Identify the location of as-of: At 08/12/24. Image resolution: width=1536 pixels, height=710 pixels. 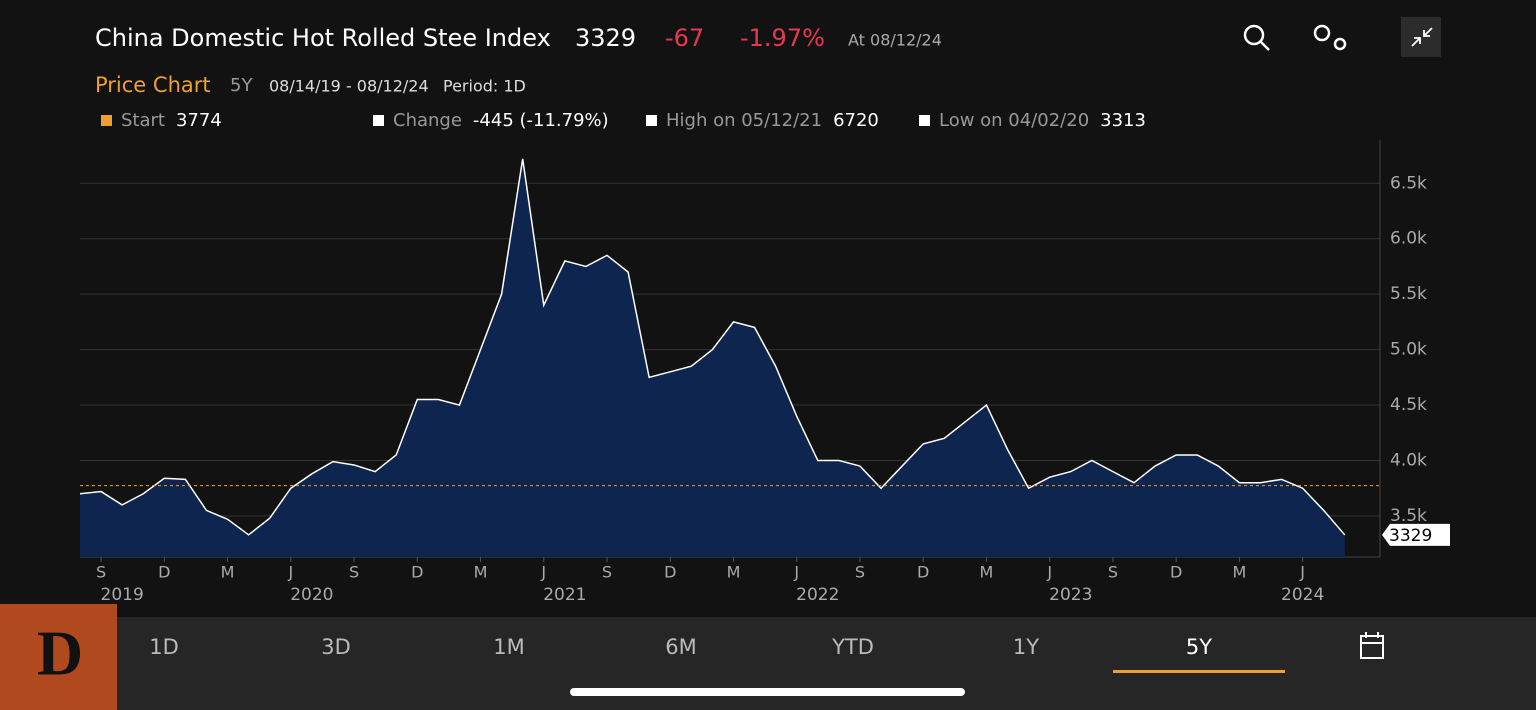
(895, 40).